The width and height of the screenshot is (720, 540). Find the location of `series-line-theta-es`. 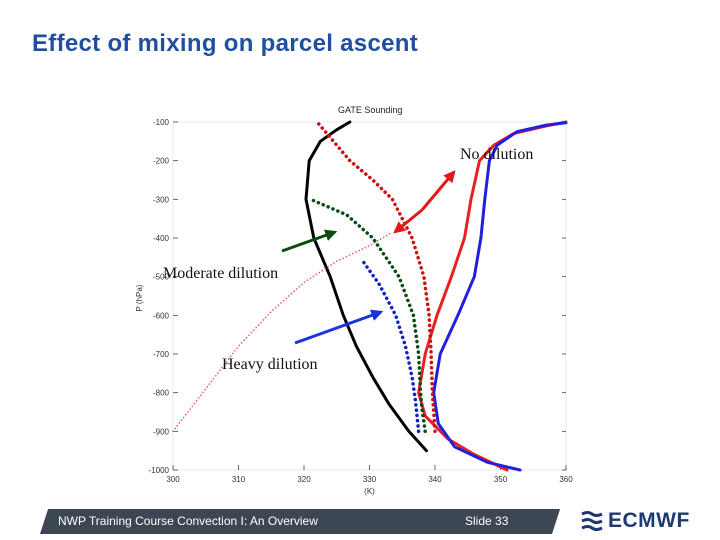

series-line-theta-es is located at coordinates (492, 296).